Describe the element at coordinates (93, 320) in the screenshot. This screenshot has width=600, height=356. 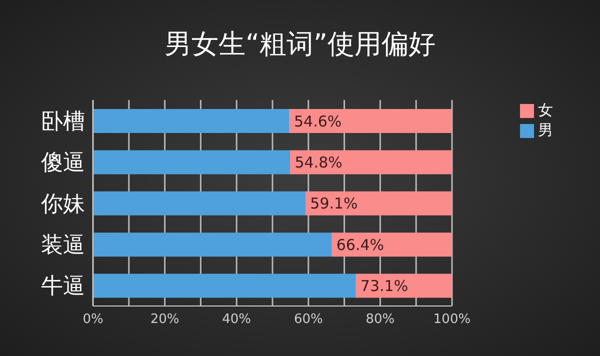
I see `x-tick-label: 0%` at that location.